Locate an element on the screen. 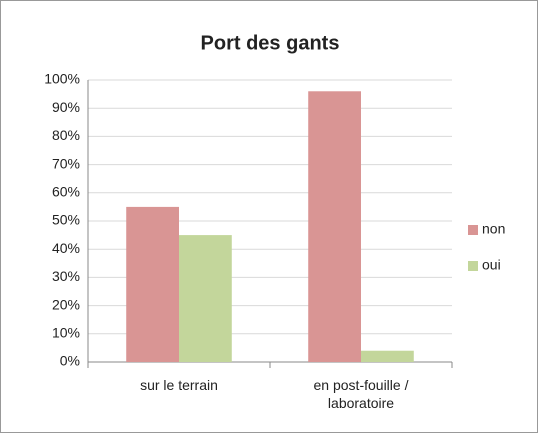 Image resolution: width=539 pixels, height=434 pixels. y-tick-label: 10% is located at coordinates (66, 333).